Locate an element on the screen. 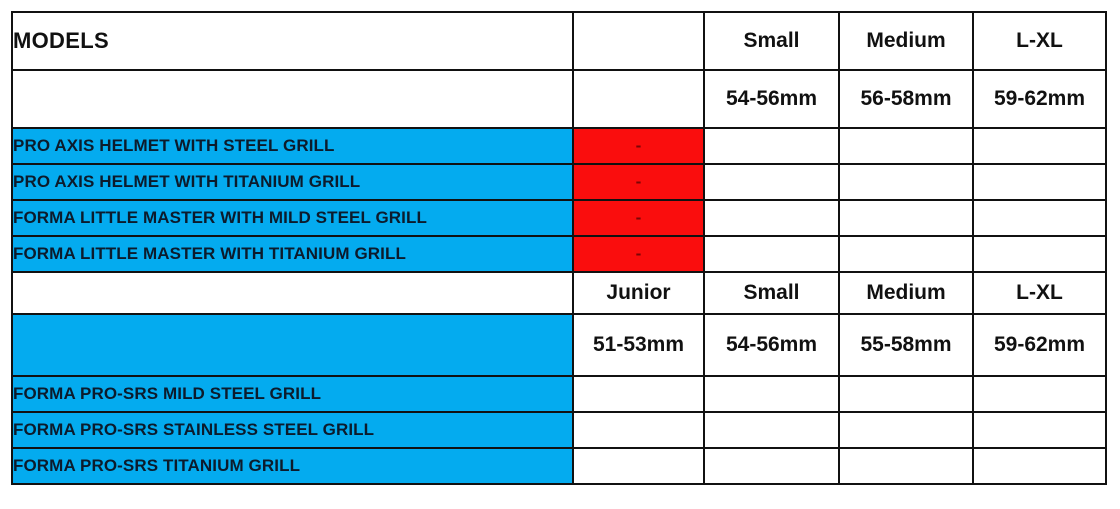 The width and height of the screenshot is (1120, 509). column-header-junior-blank is located at coordinates (638, 41).